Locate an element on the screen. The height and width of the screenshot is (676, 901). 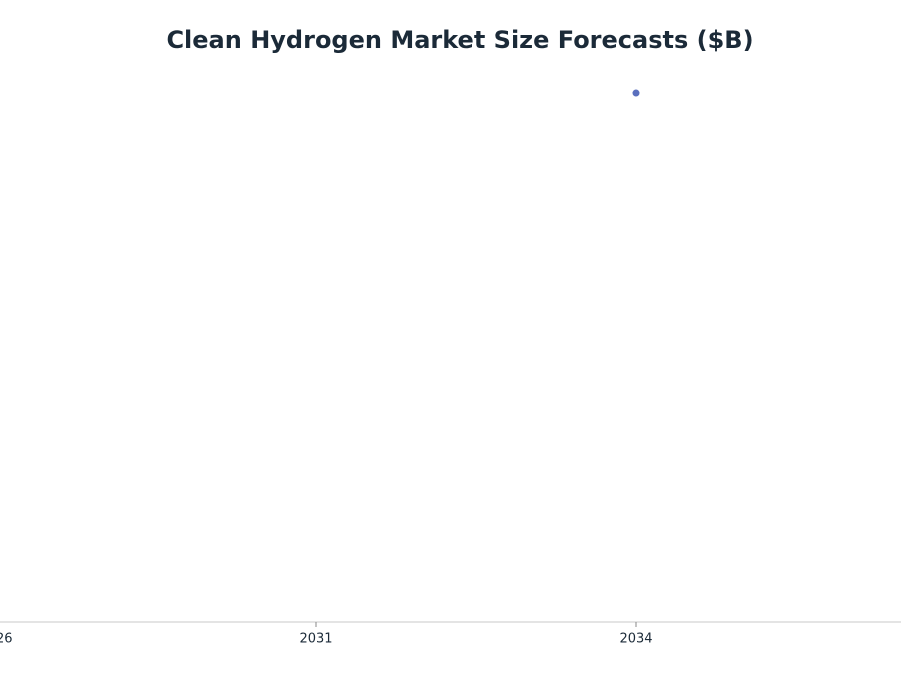
x-tick-label: 2034 is located at coordinates (635, 639).